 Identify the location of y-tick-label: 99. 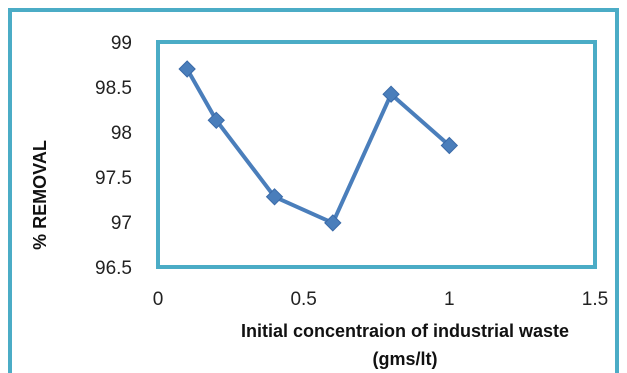
(121, 43).